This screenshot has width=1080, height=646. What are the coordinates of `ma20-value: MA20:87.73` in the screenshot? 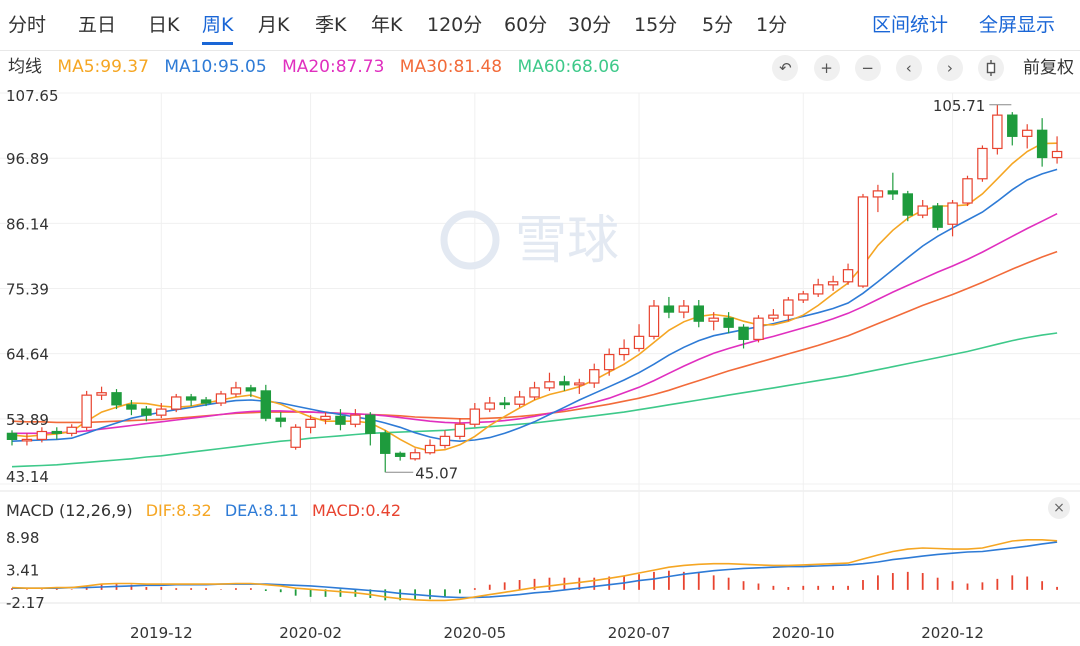 It's located at (333, 67).